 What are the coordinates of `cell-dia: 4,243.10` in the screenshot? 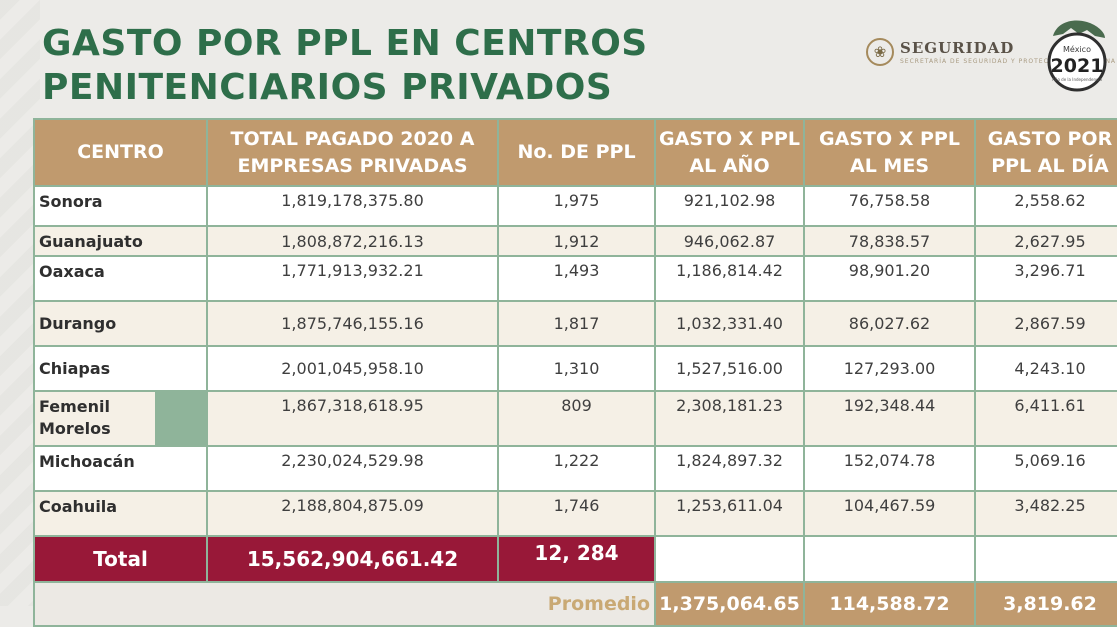 It's located at (1046, 368).